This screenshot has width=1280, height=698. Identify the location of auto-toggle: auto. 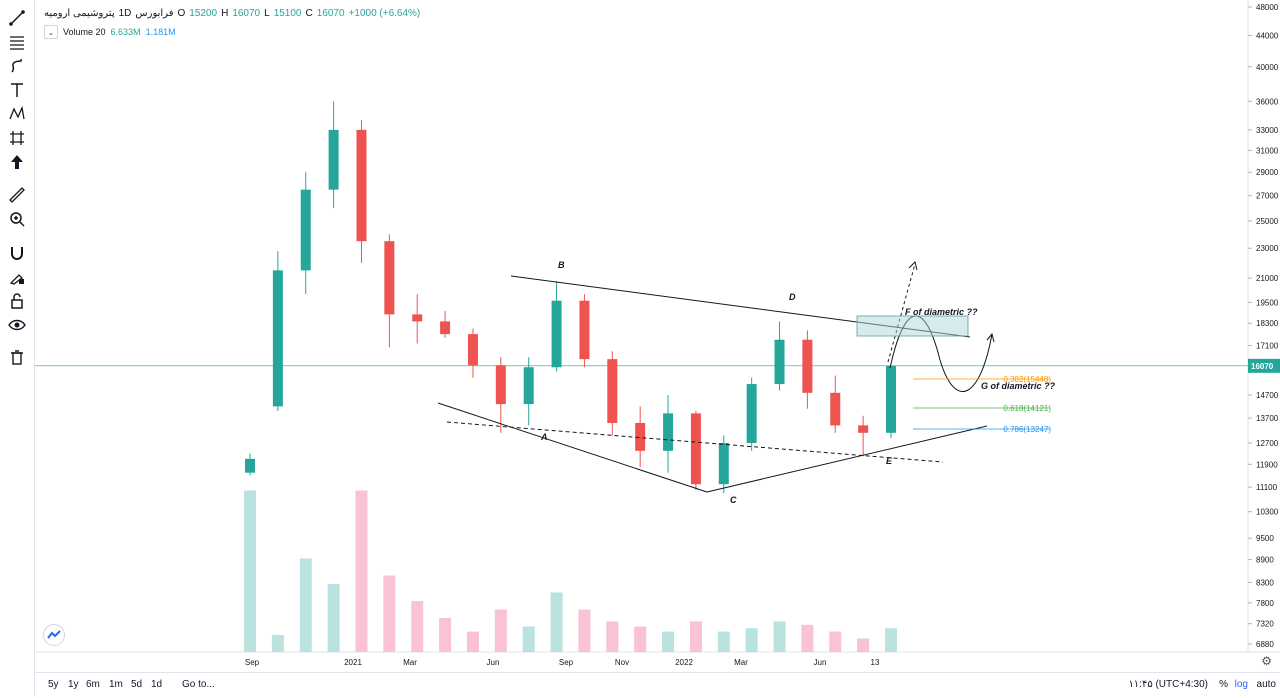
(1266, 684).